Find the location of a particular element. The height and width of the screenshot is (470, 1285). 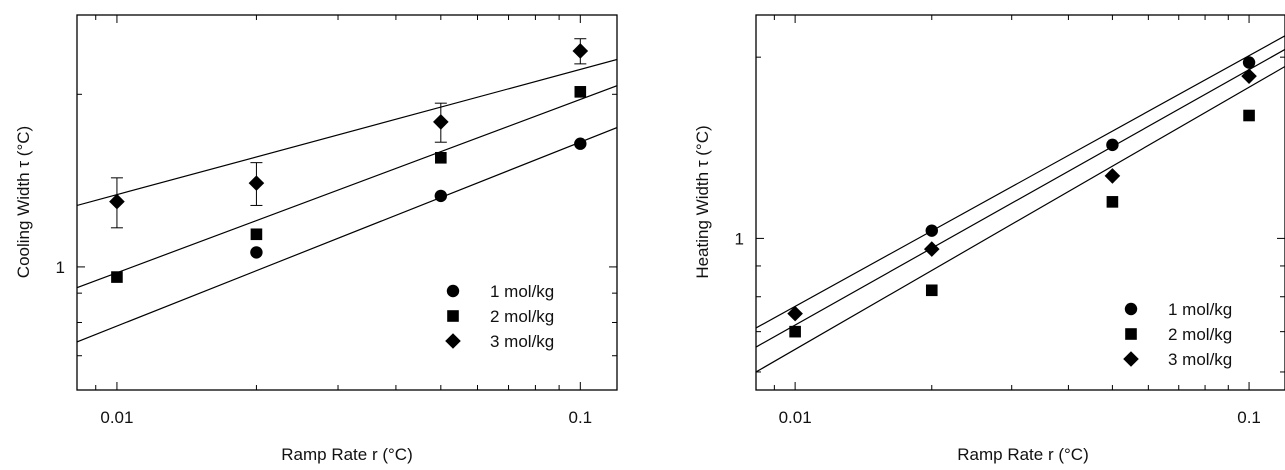

fit-line is located at coordinates (347, 132).